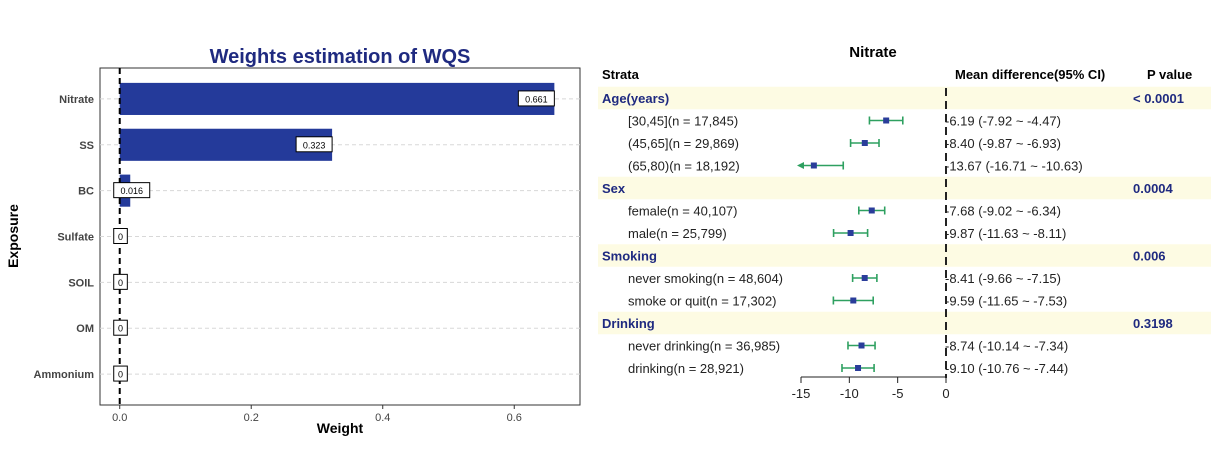 This screenshot has height=455, width=1213. Describe the element at coordinates (81, 283) in the screenshot. I see `y-tick-label: SOIL` at that location.